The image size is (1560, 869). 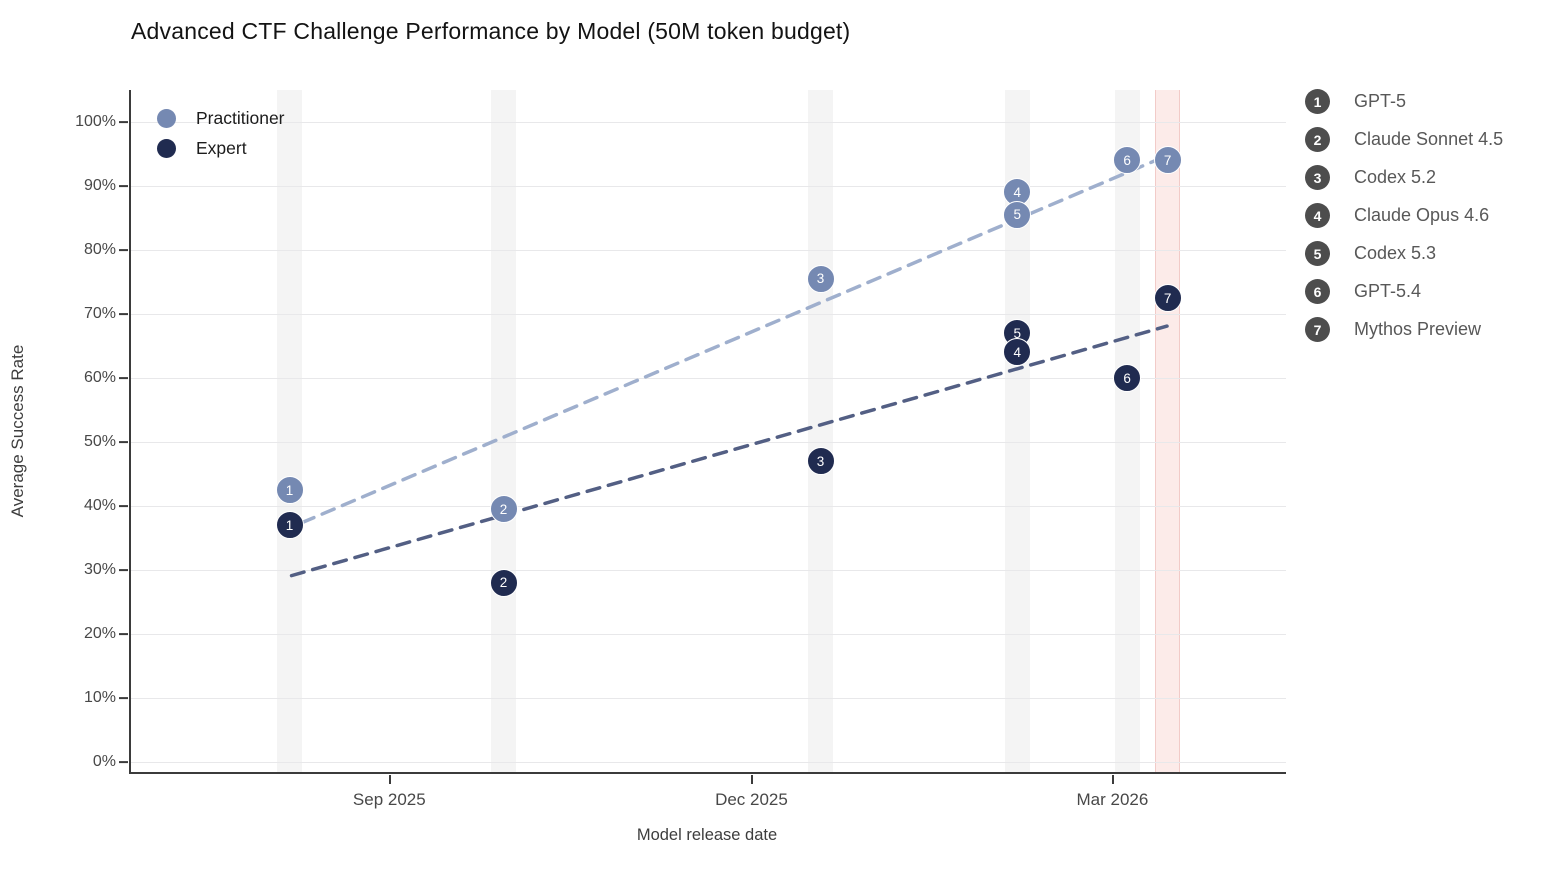 What do you see at coordinates (503, 509) in the screenshot?
I see `point-practitioner-claude-sonnet-4.5: 2` at bounding box center [503, 509].